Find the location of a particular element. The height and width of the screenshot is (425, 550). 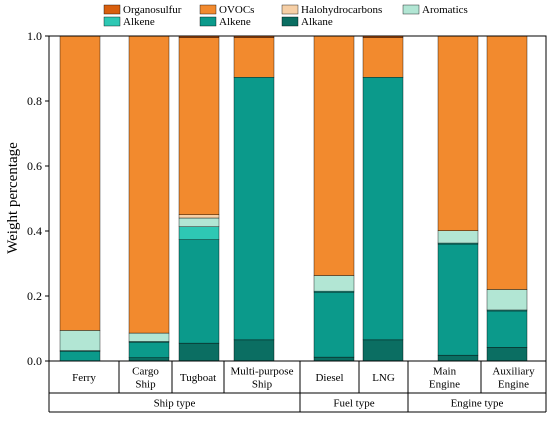

legend-label-1: OVOCs is located at coordinates (236, 10).